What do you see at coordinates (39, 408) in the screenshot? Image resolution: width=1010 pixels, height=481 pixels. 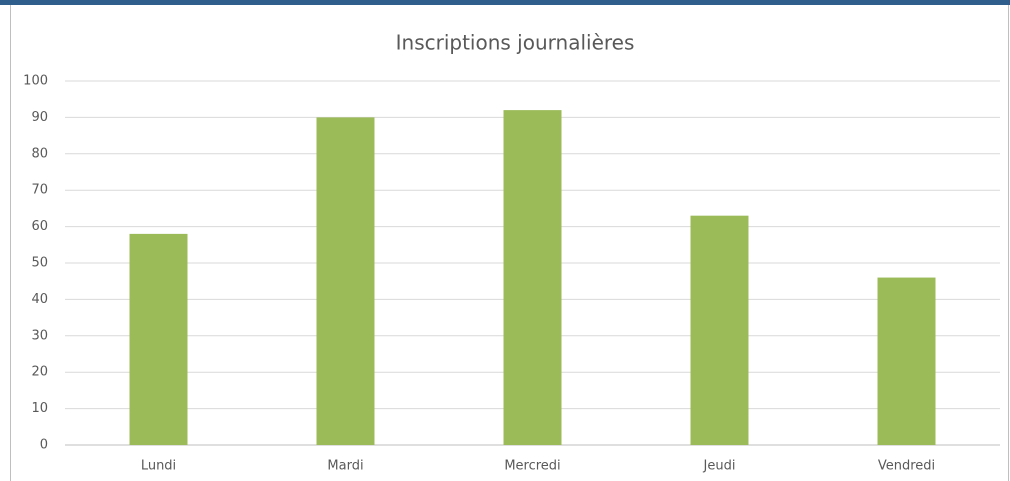 I see `y-tick-label: 10` at bounding box center [39, 408].